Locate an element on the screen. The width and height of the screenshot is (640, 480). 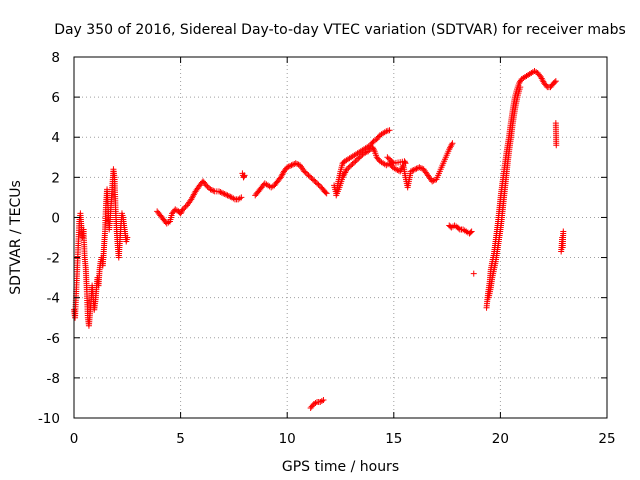
y-tick-label: 0 is located at coordinates (55, 218).